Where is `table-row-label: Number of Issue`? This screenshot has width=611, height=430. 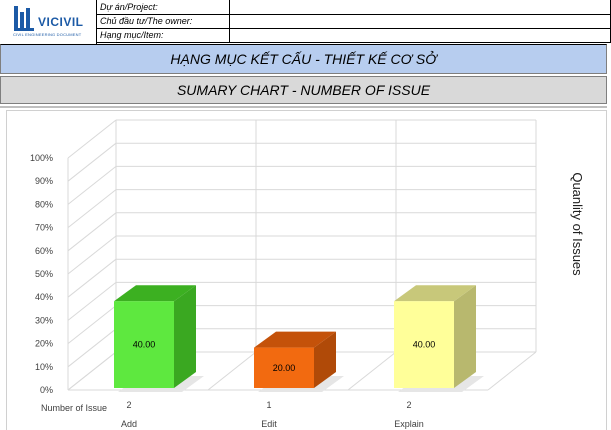 table-row-label: Number of Issue is located at coordinates (74, 408).